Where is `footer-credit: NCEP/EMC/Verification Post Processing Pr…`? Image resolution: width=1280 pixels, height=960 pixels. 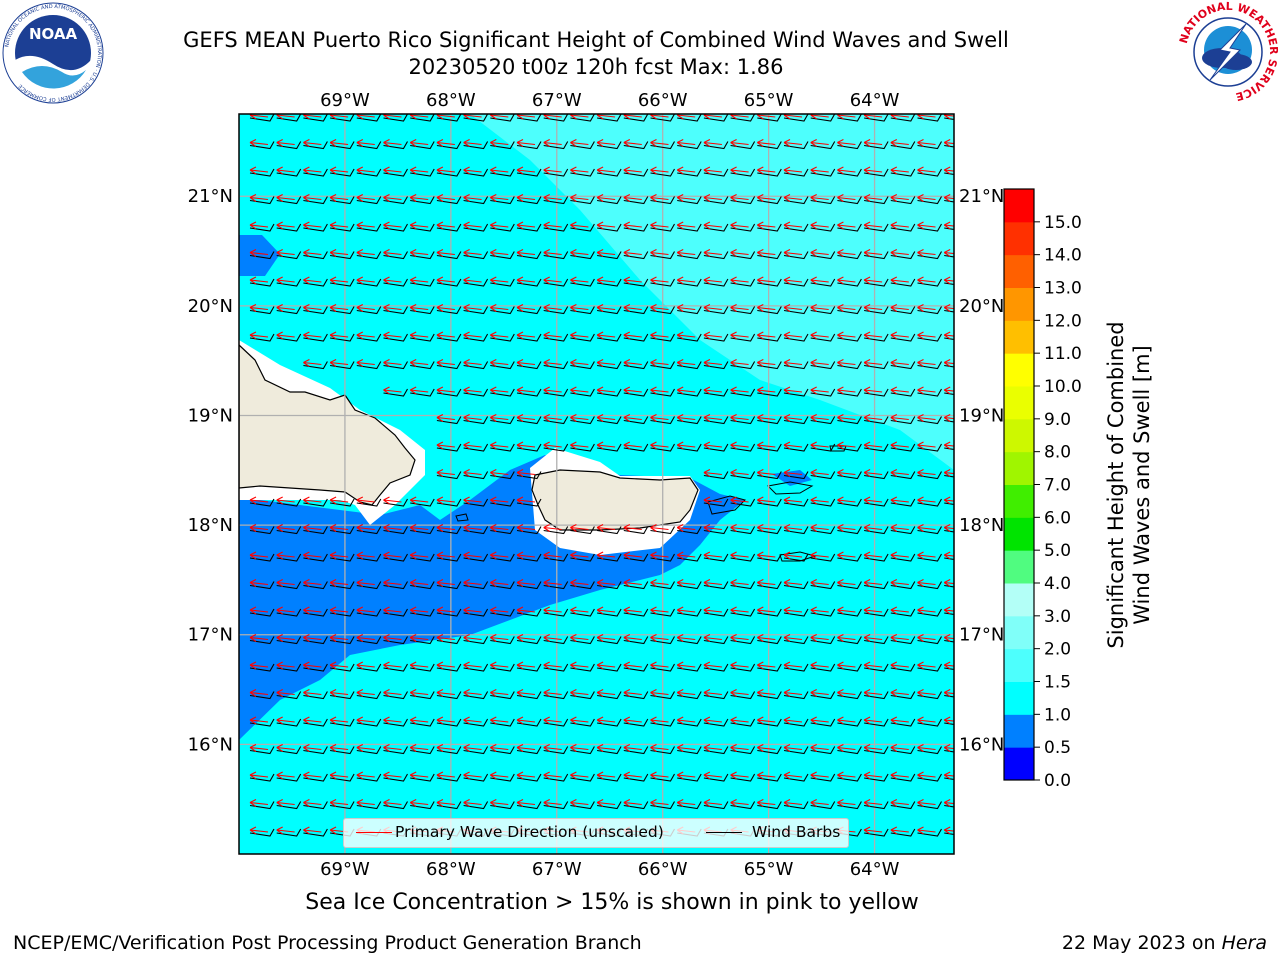 footer-credit: NCEP/EMC/Verification Post Processing Pr… is located at coordinates (327, 943).